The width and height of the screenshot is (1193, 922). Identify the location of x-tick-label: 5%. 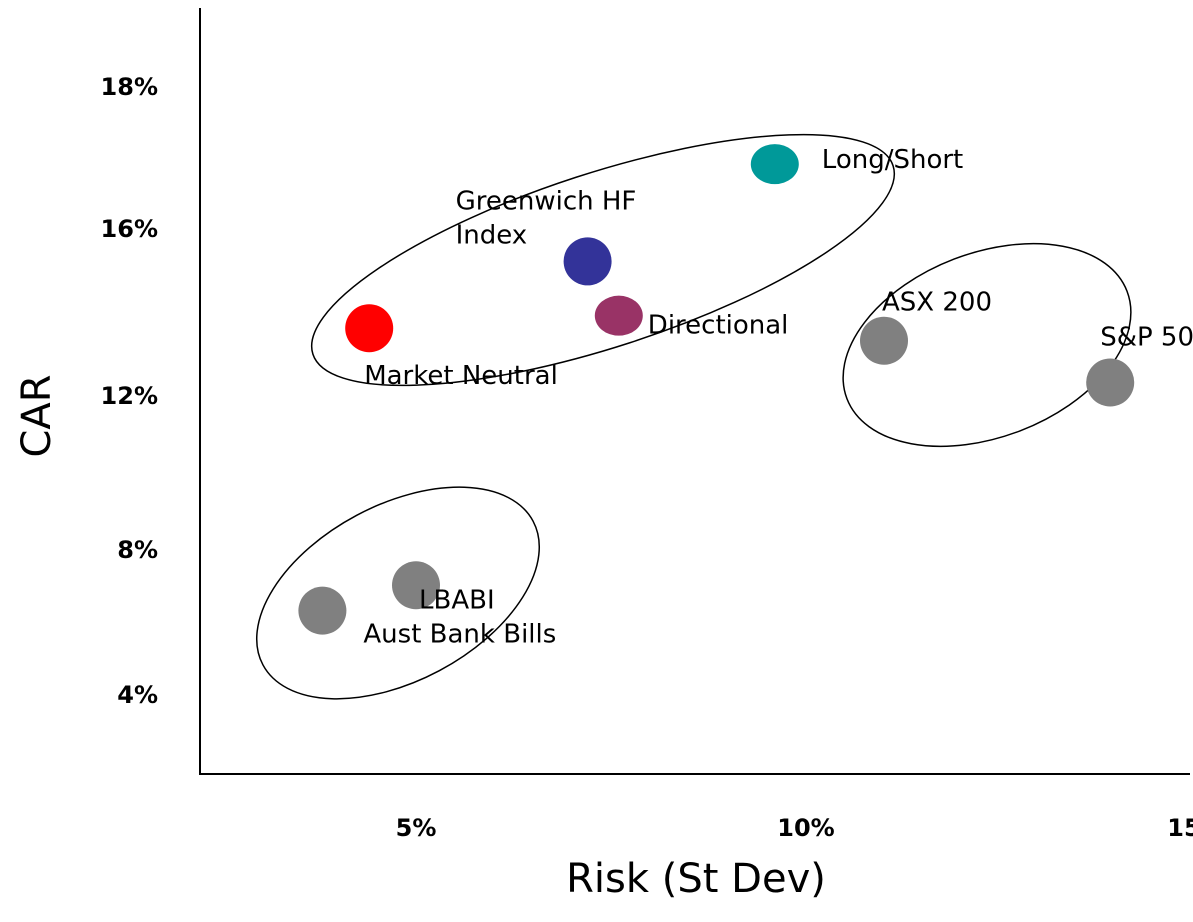
(416, 828).